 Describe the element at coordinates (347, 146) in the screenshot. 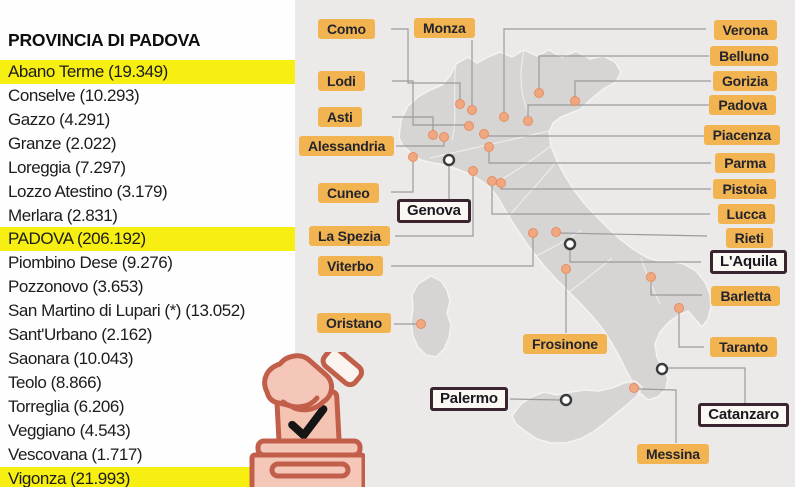

I see `map-label-alessandria: Alessandria` at that location.